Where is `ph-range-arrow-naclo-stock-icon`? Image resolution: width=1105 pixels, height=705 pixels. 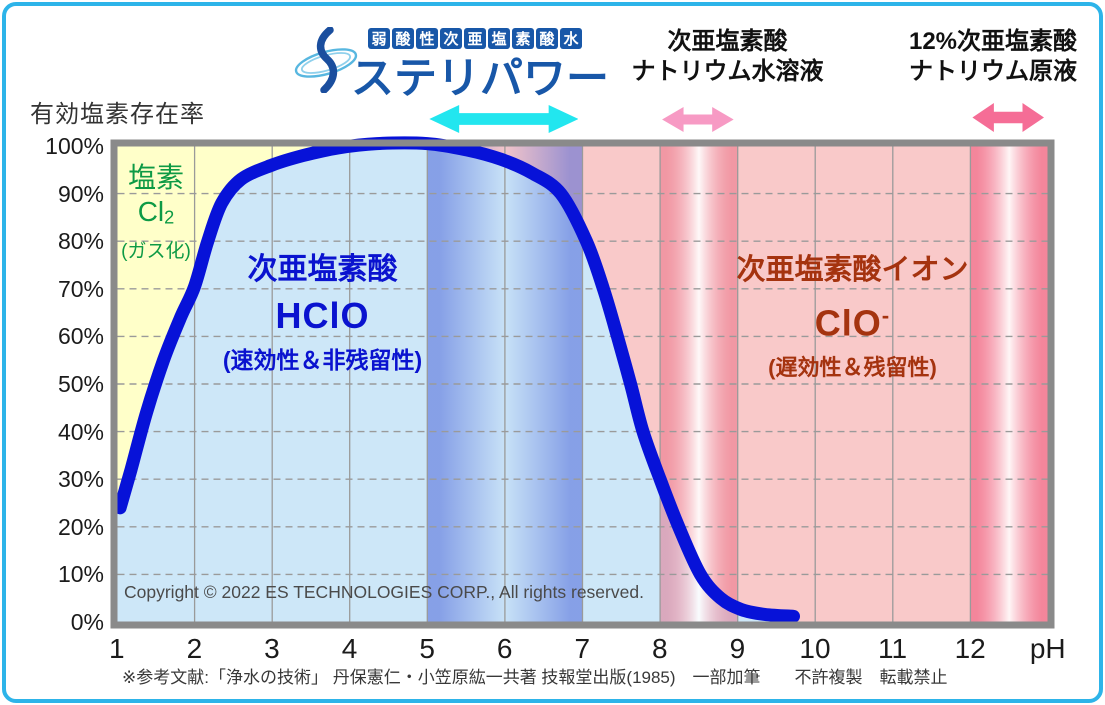
ph-range-arrow-naclo-stock-icon is located at coordinates (1008, 117).